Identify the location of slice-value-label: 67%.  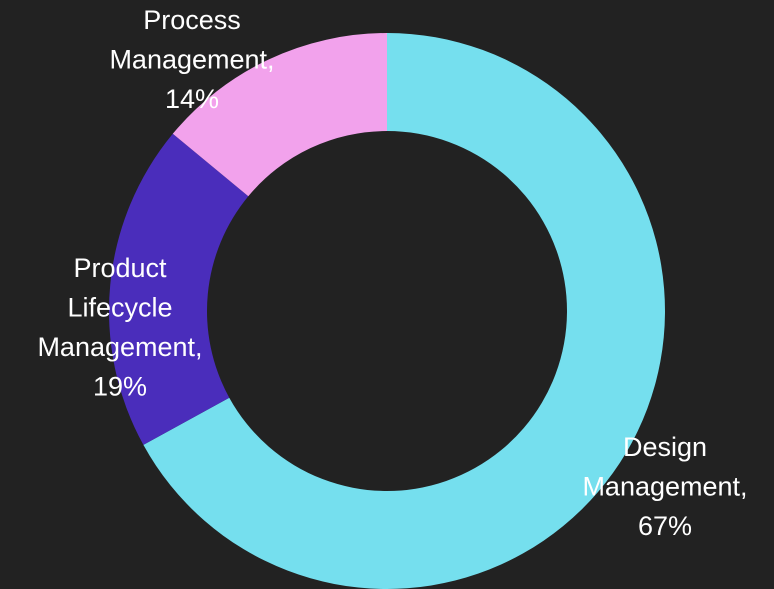
(665, 526).